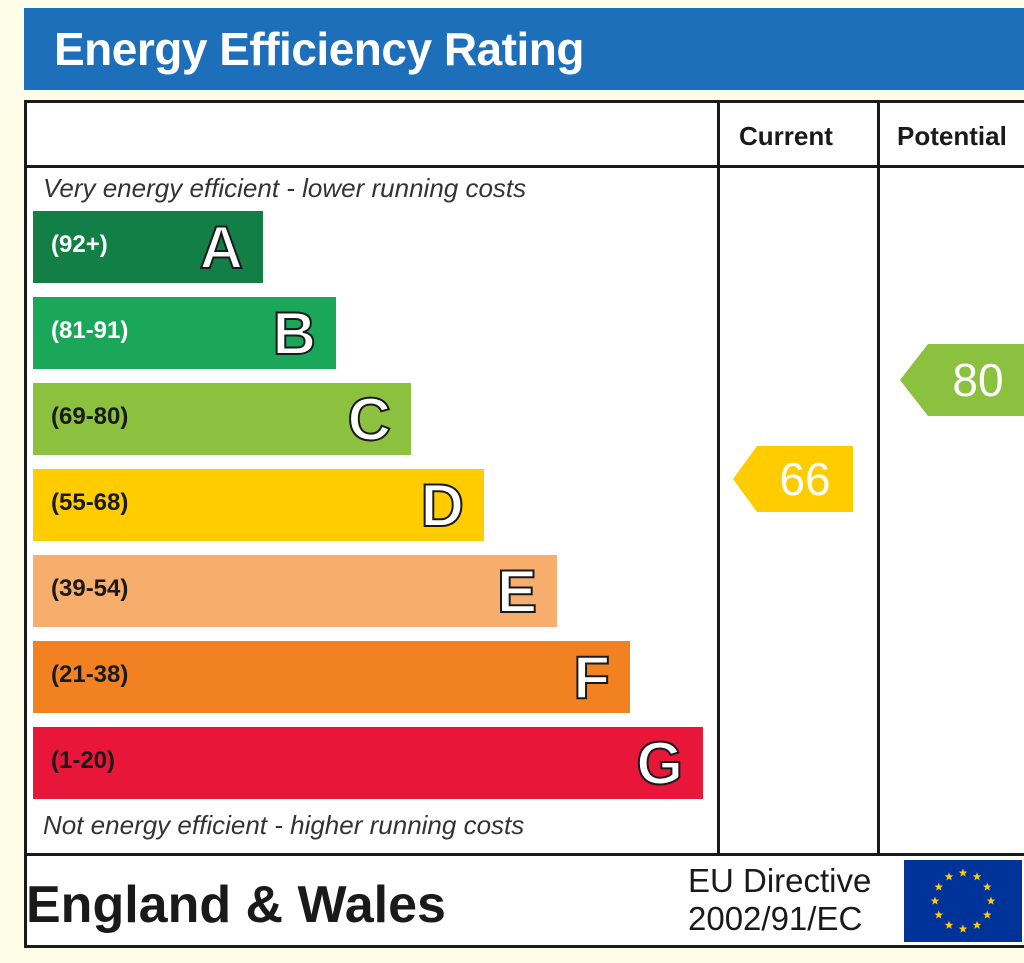  What do you see at coordinates (805, 479) in the screenshot?
I see `current-rating-value: 66` at bounding box center [805, 479].